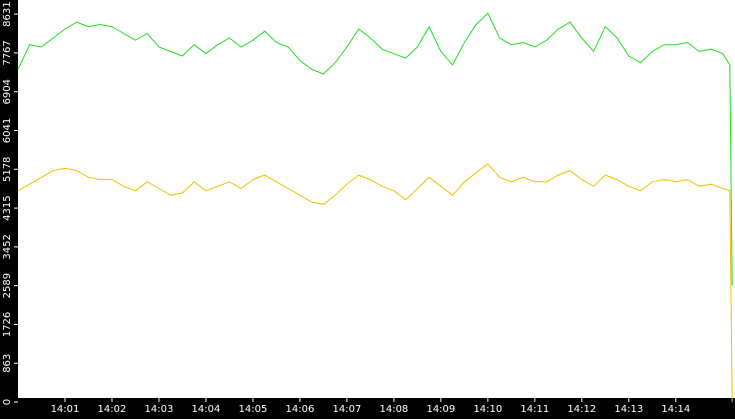  I want to click on y-tick-label: 6041, so click(7, 130).